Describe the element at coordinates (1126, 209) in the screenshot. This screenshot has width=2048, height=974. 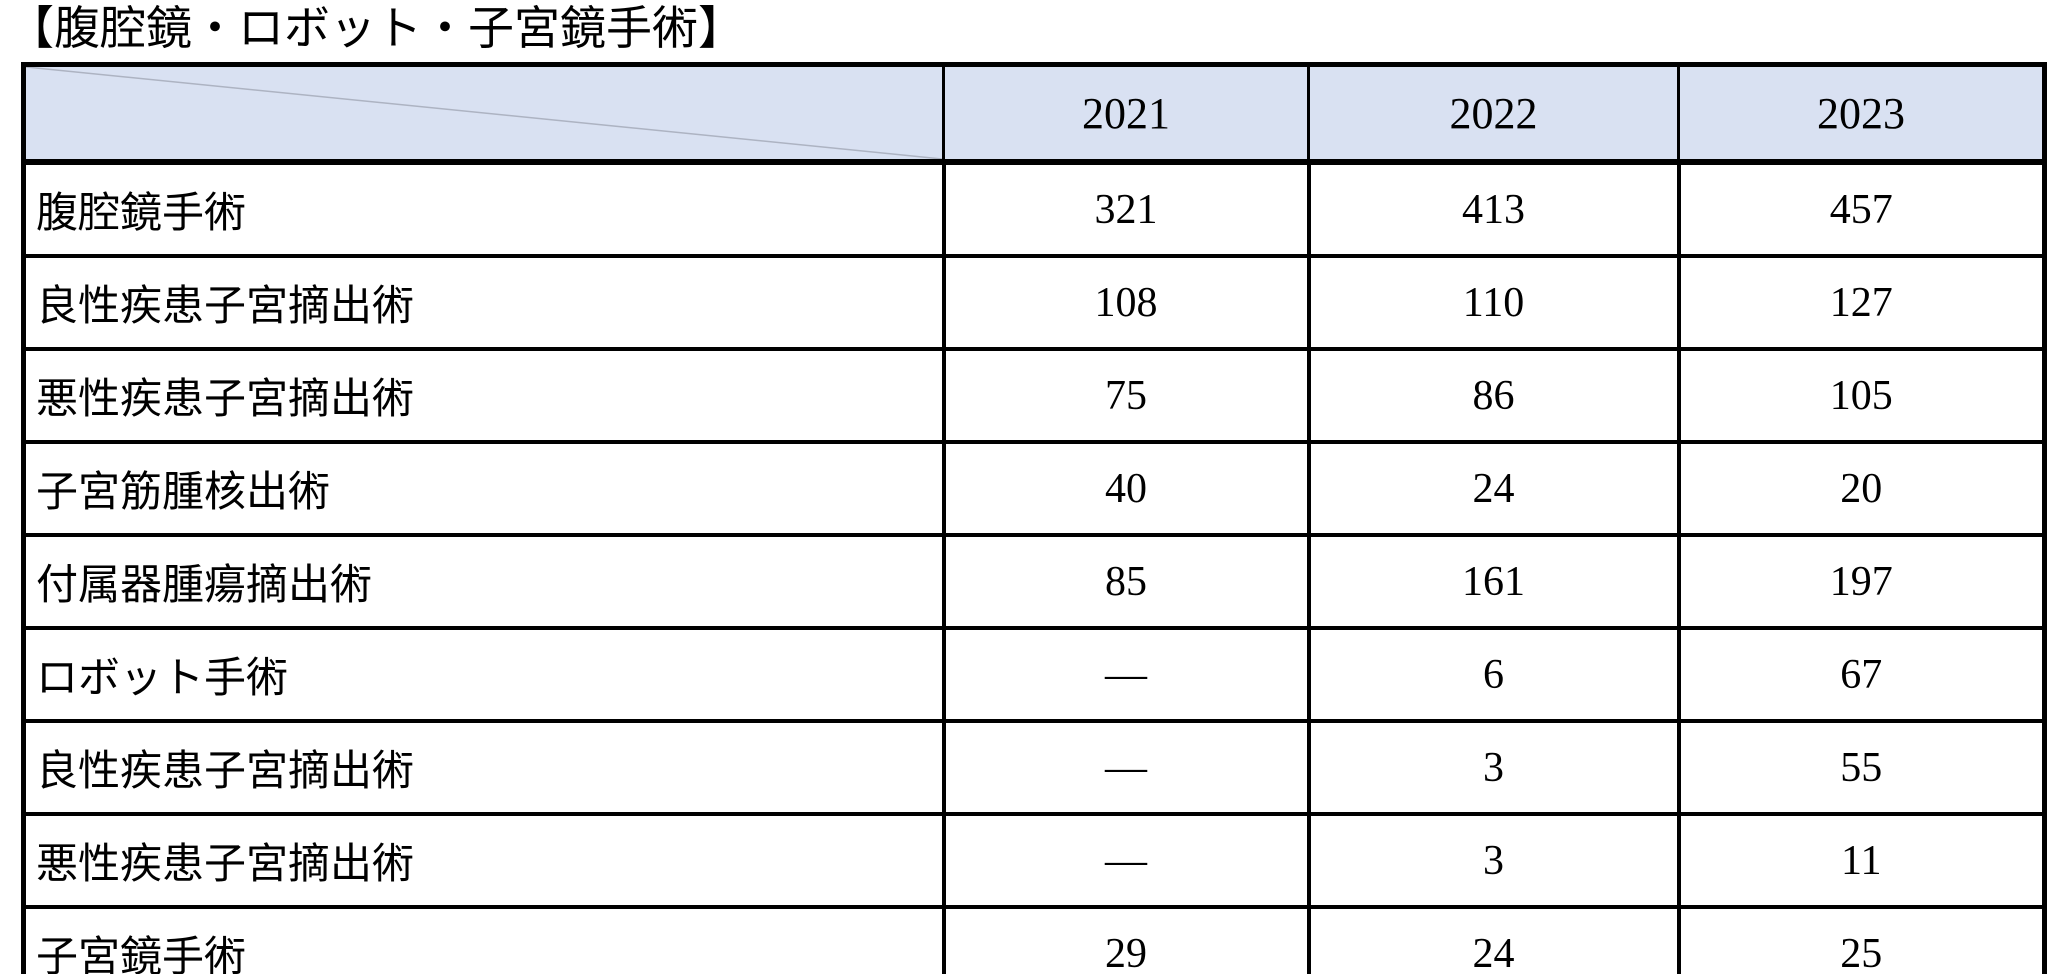
I see `value-cell: 321` at that location.